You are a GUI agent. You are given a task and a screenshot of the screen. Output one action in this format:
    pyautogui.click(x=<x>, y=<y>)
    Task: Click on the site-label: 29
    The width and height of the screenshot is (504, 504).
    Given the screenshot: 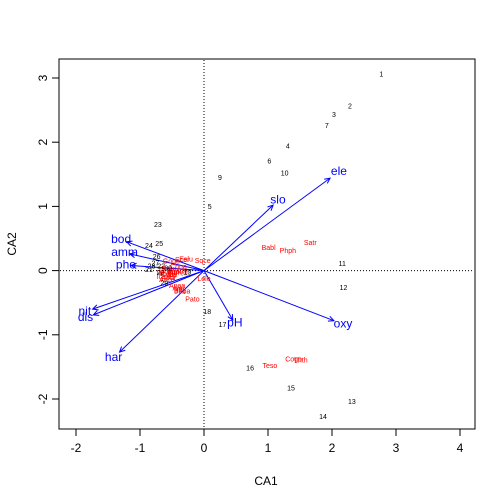 What is the action you would take?
    pyautogui.click(x=164, y=283)
    